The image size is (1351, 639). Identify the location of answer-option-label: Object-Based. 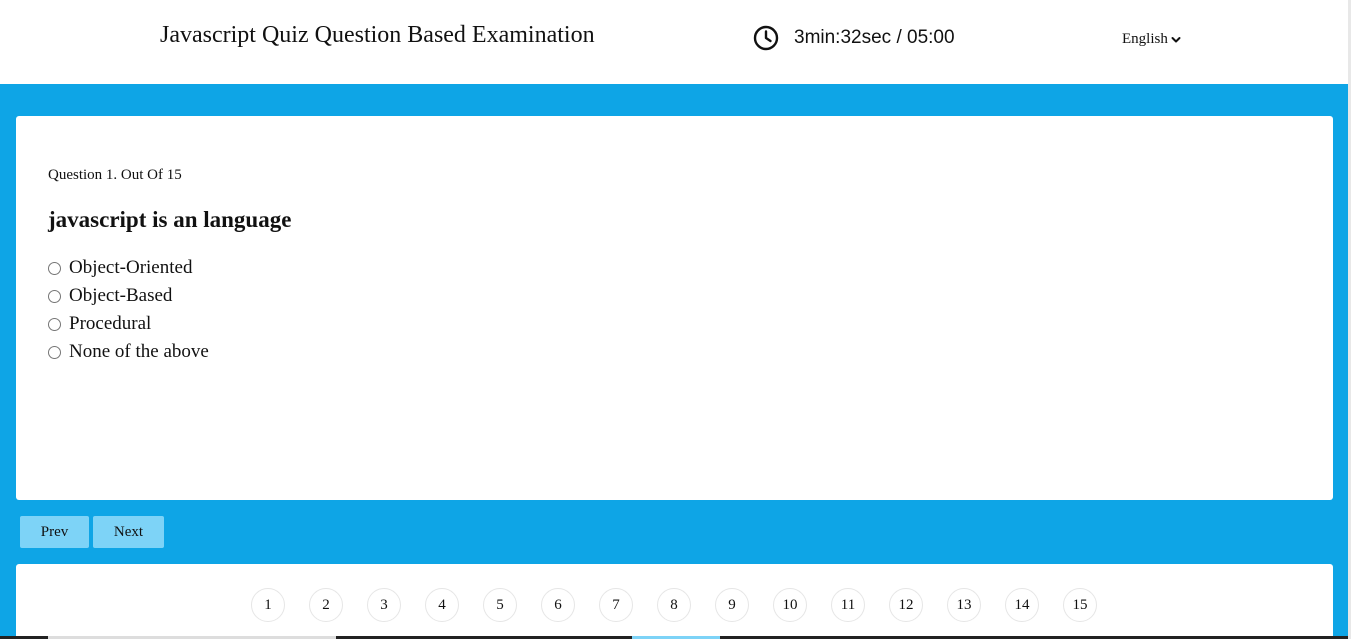
(121, 295).